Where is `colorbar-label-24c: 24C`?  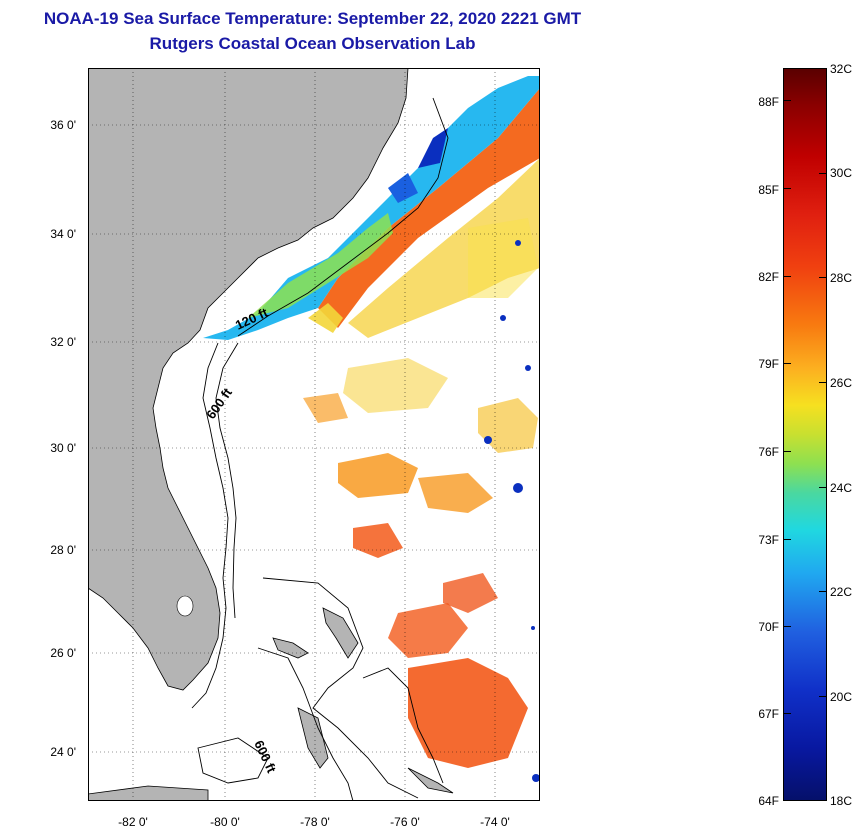 colorbar-label-24c: 24C is located at coordinates (841, 488).